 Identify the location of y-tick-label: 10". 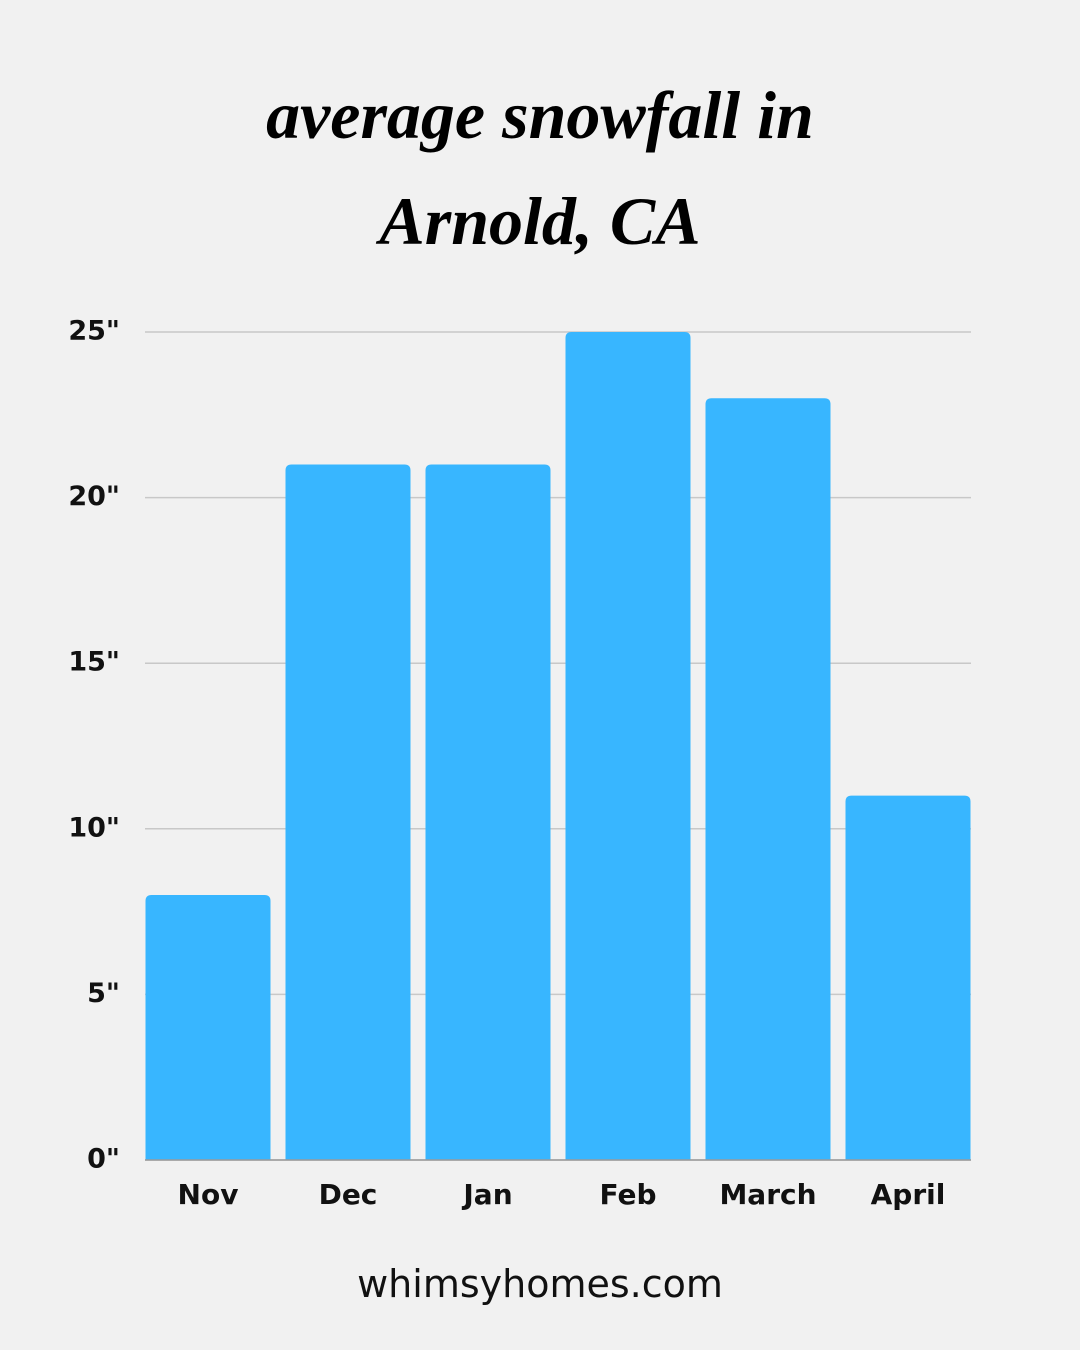
(94, 827).